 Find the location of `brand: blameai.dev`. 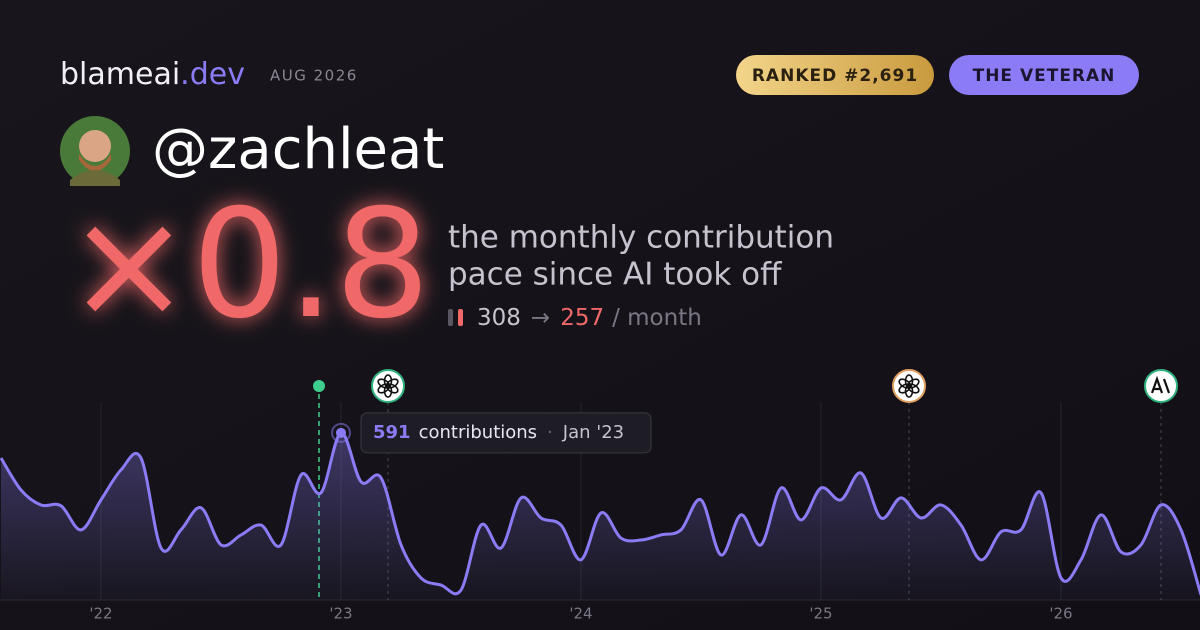

brand: blameai.dev is located at coordinates (152, 74).